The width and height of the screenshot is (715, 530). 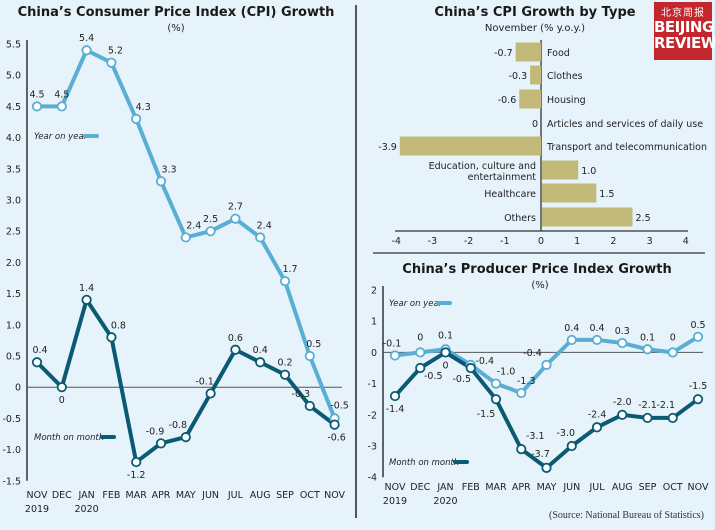 What do you see at coordinates (62, 495) in the screenshot?
I see `x-tick-label: DEC` at bounding box center [62, 495].